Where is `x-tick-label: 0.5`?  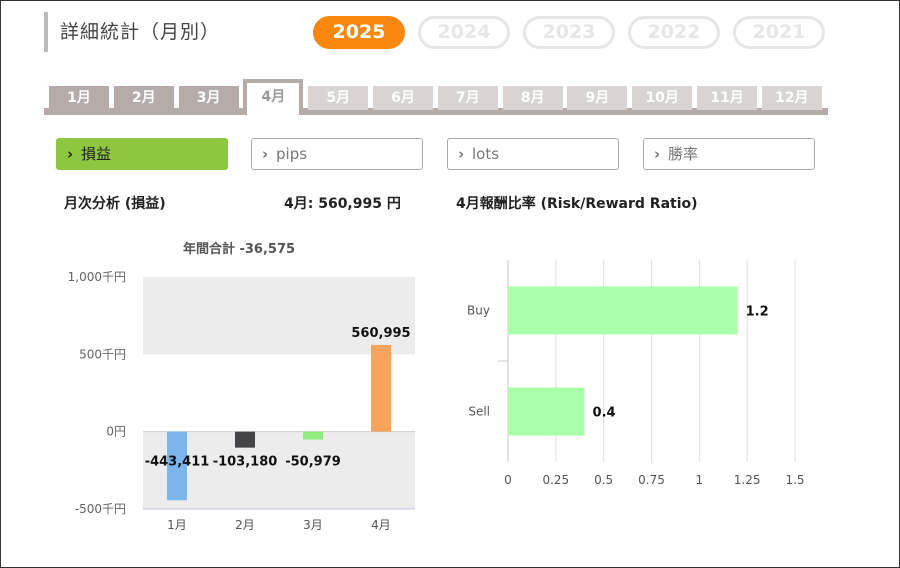
x-tick-label: 0.5 is located at coordinates (603, 480).